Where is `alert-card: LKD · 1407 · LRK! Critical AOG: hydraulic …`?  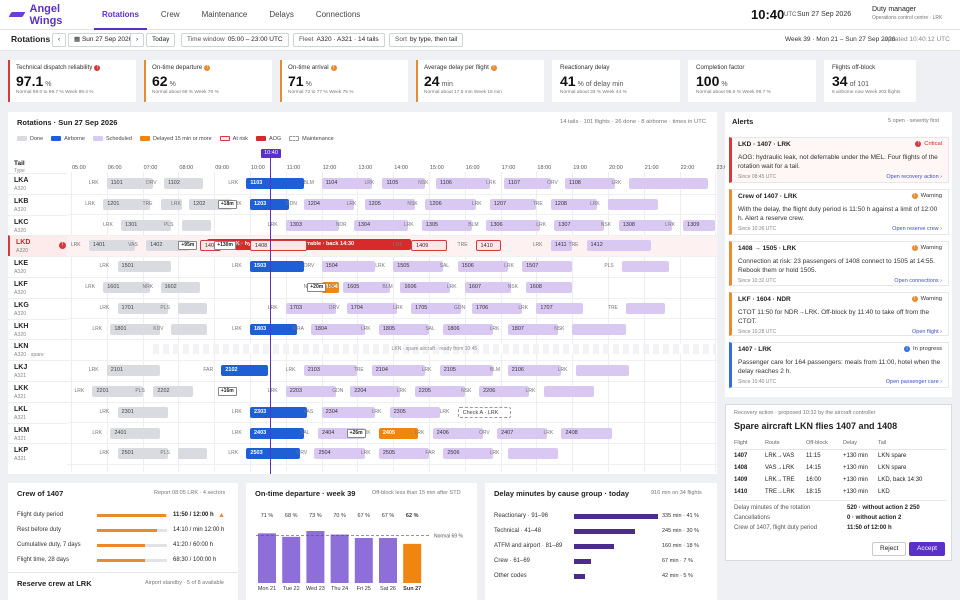 alert-card: LKD · 1407 · LRK! Critical AOG: hydraulic … is located at coordinates (839, 160).